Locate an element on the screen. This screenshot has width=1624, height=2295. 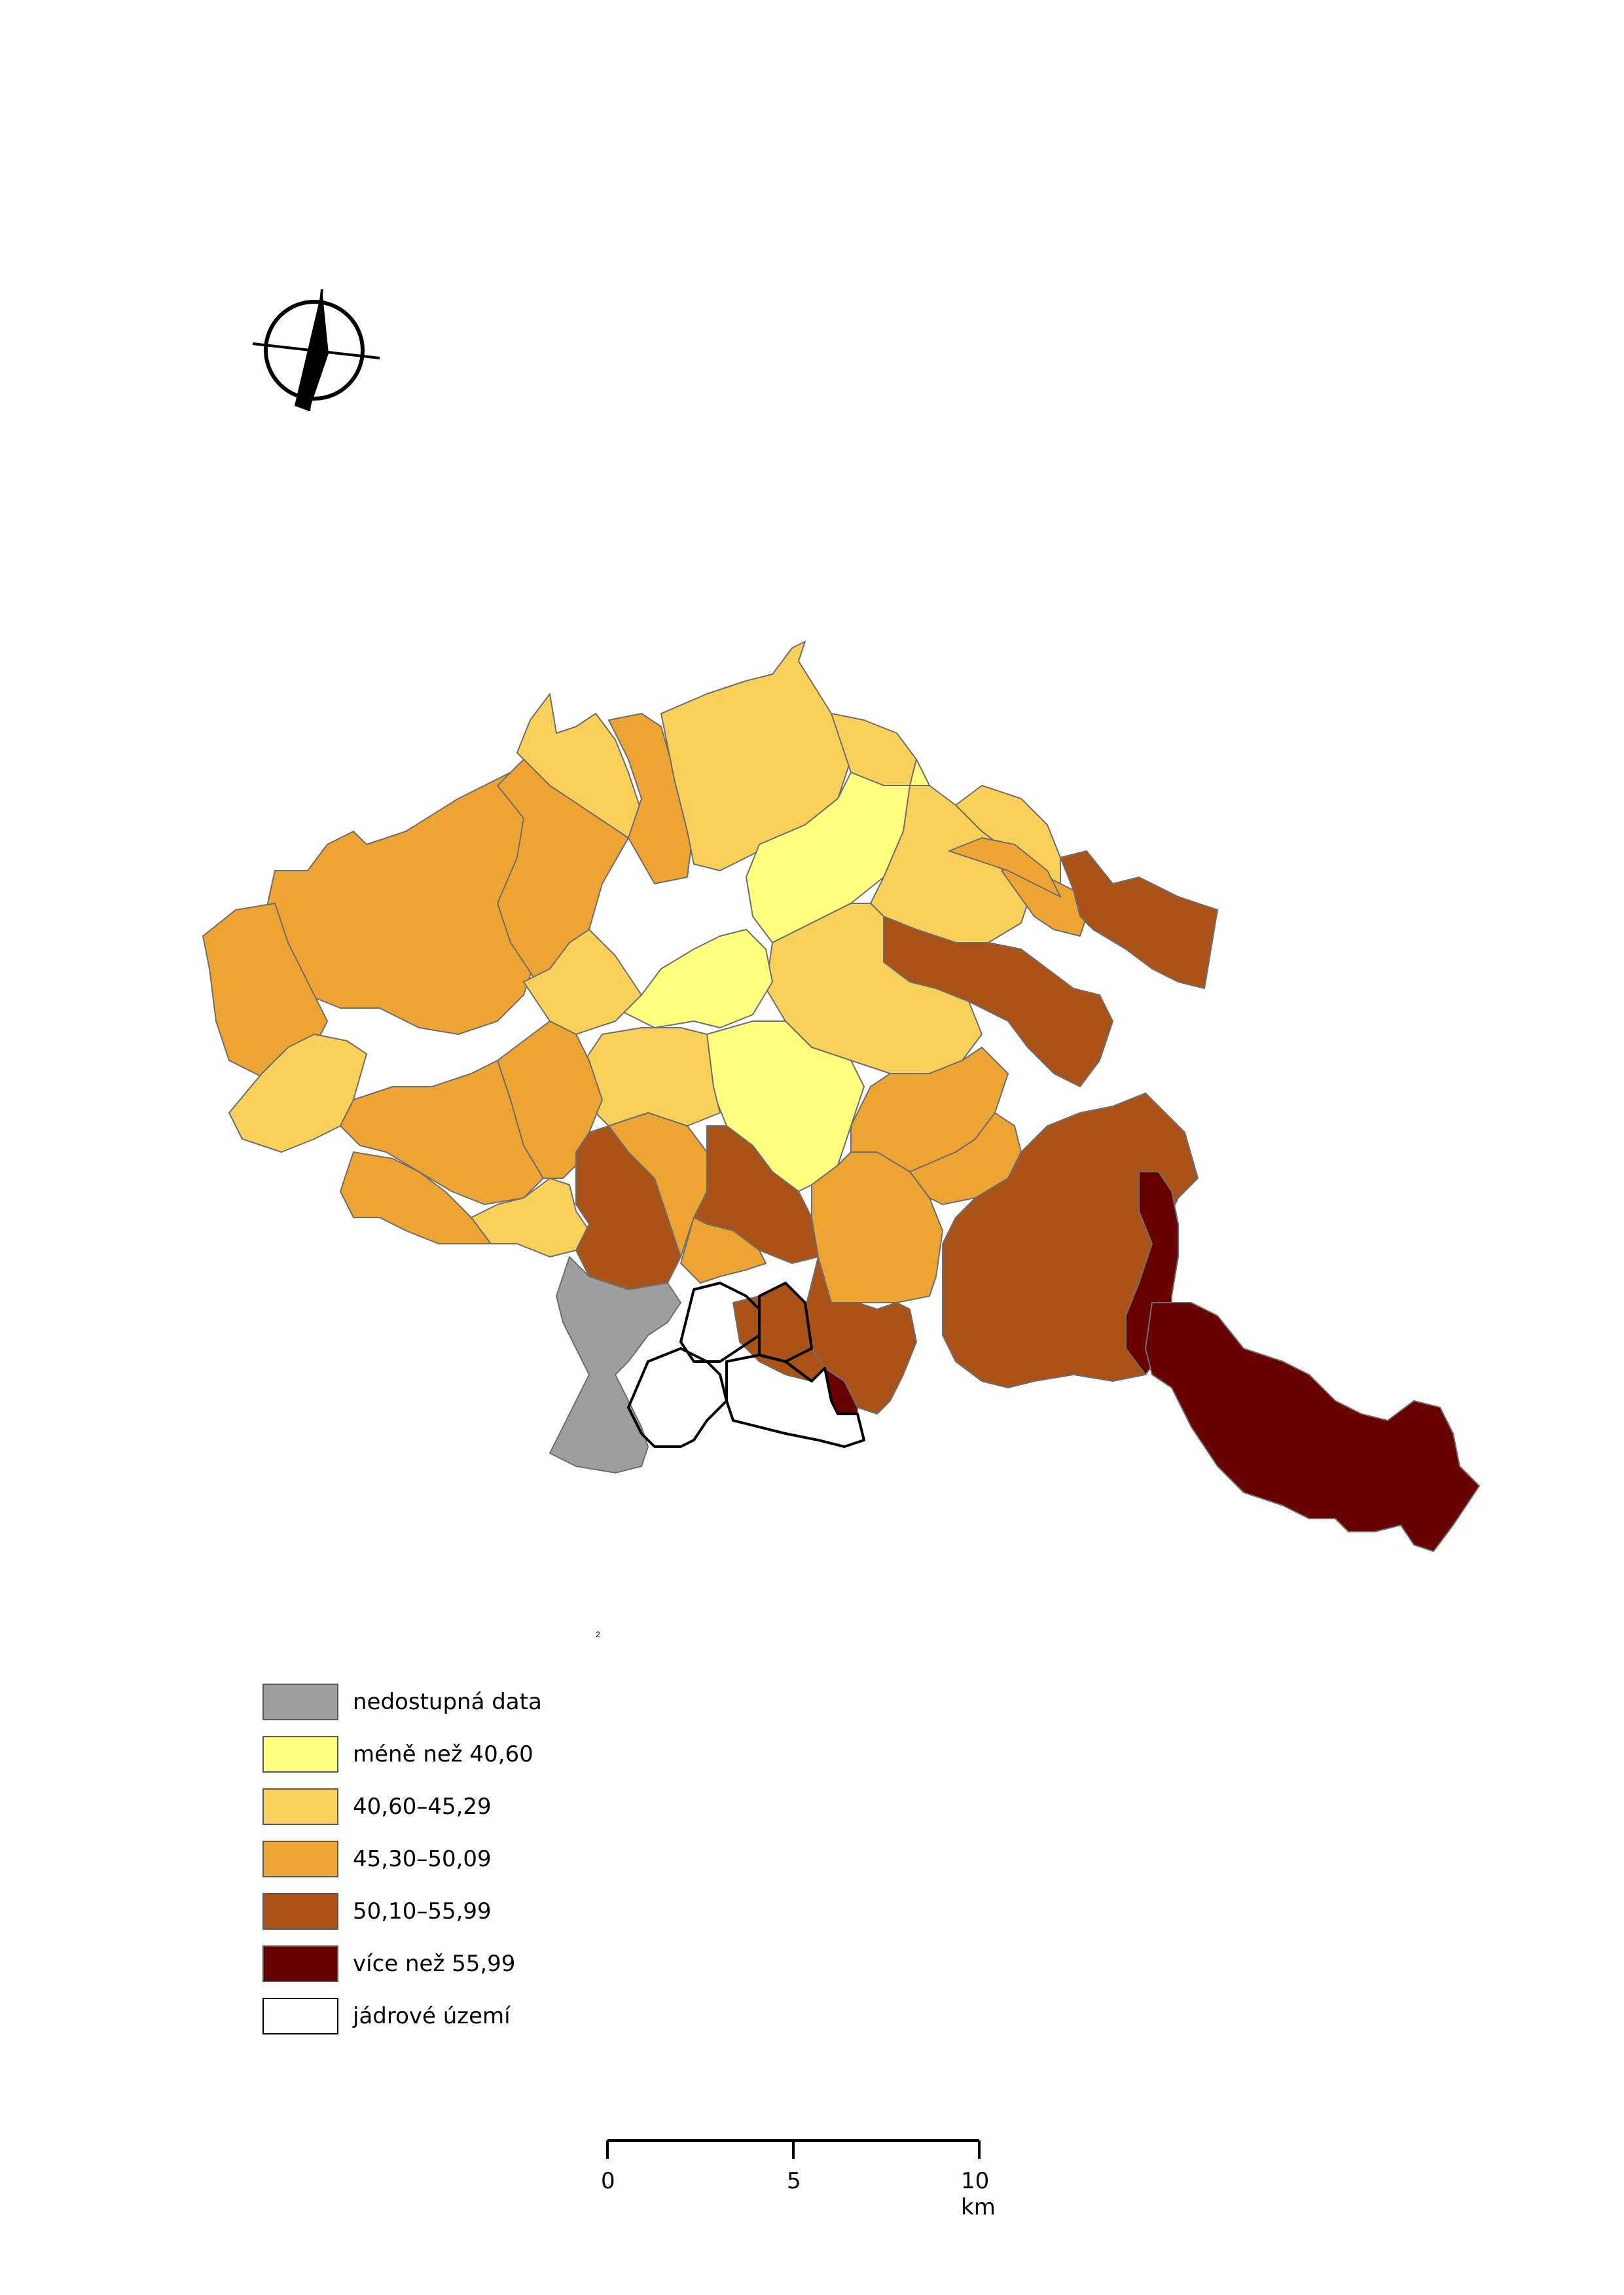
legend-label: méně než 40,60 is located at coordinates (443, 1754).